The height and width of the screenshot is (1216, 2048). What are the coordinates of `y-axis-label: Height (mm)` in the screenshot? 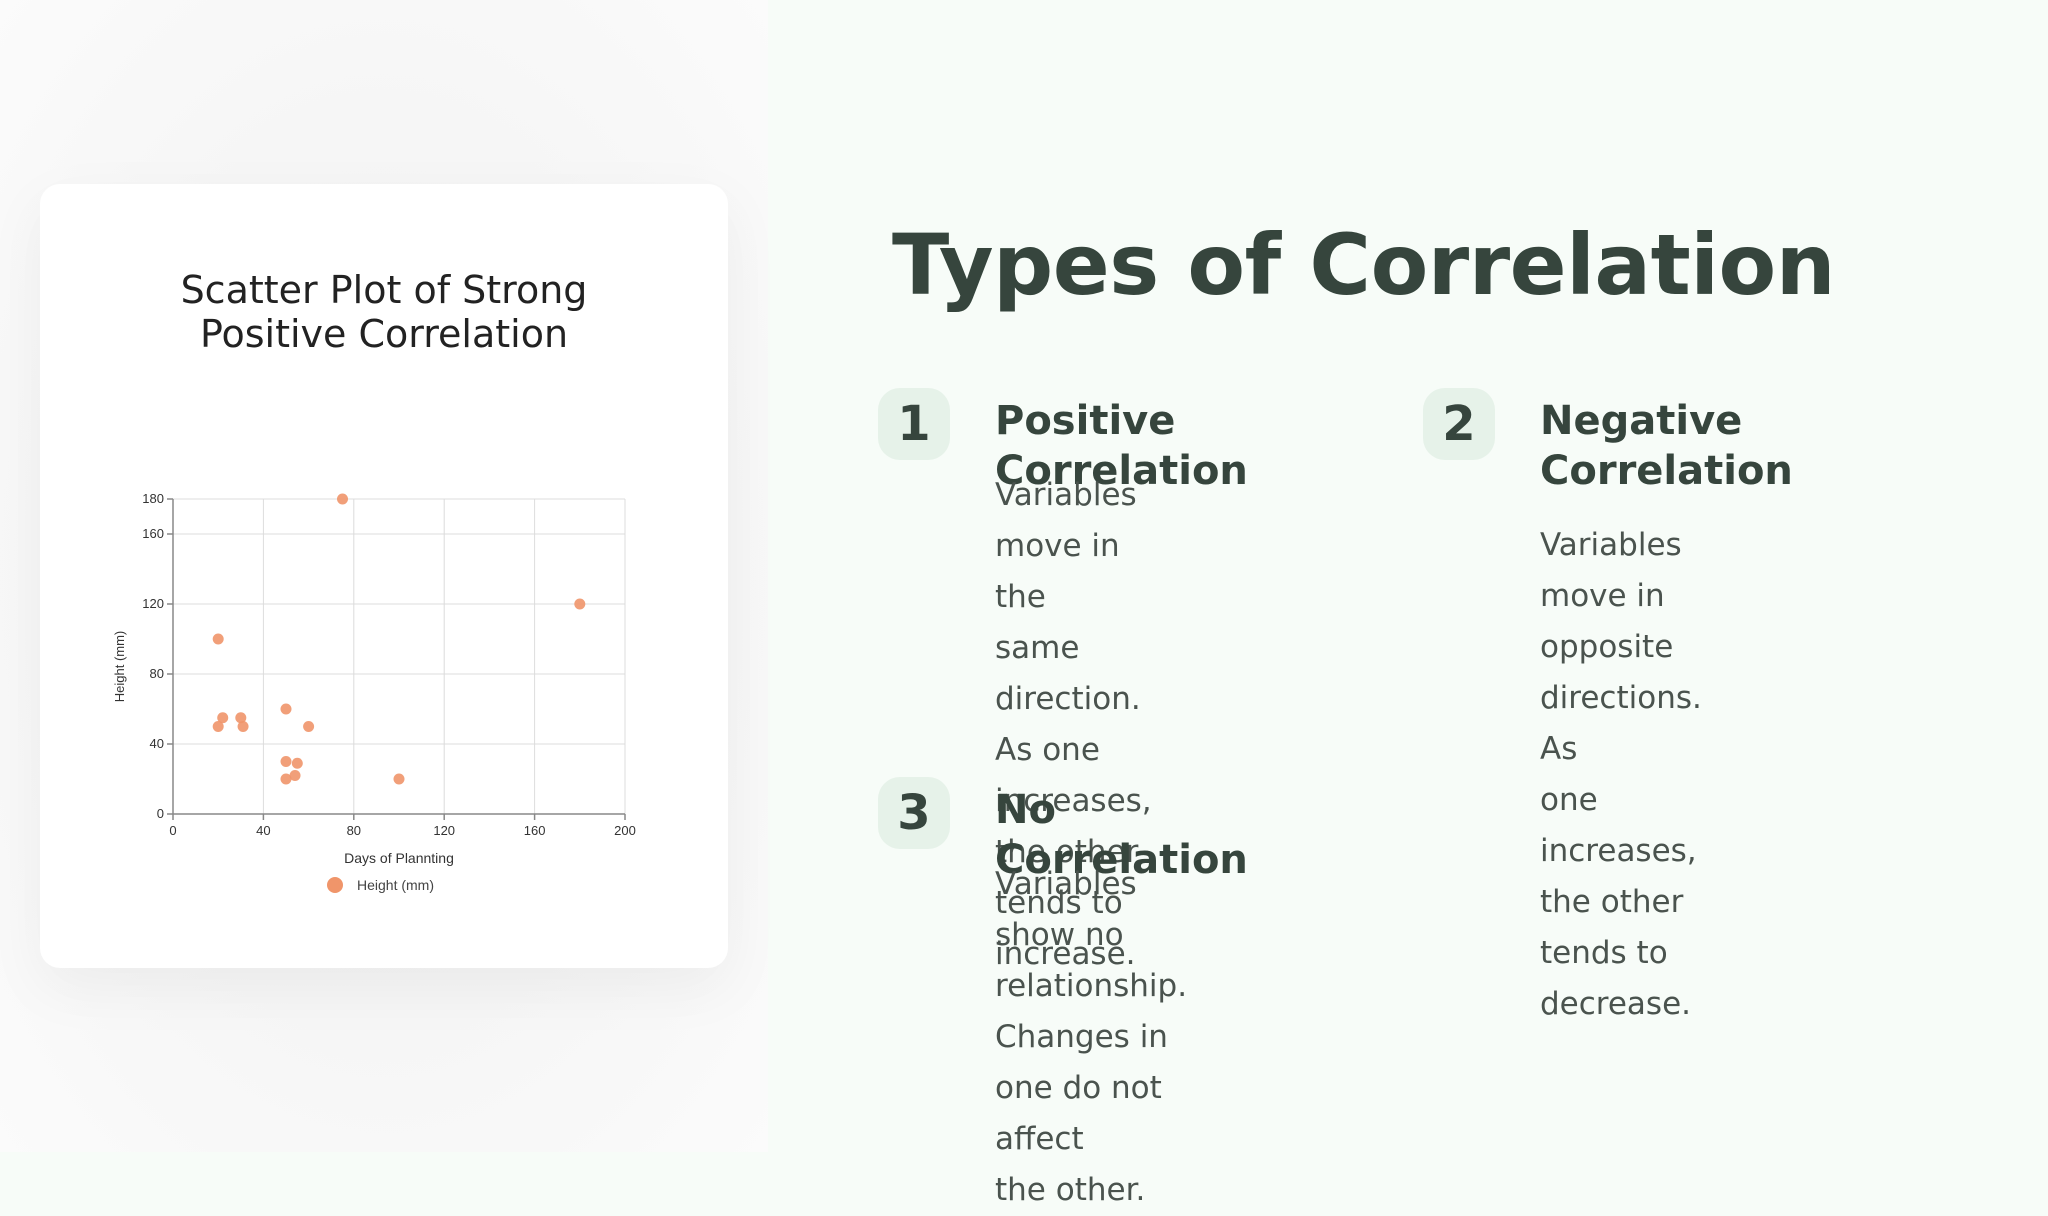 It's located at (119, 667).